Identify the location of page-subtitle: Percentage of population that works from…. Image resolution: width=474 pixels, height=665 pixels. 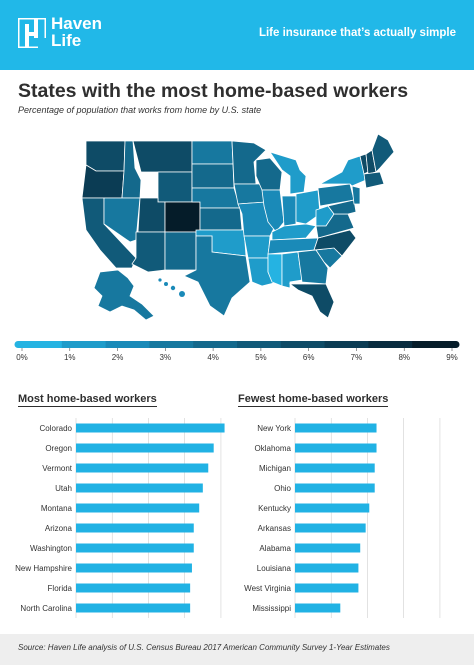
(140, 110).